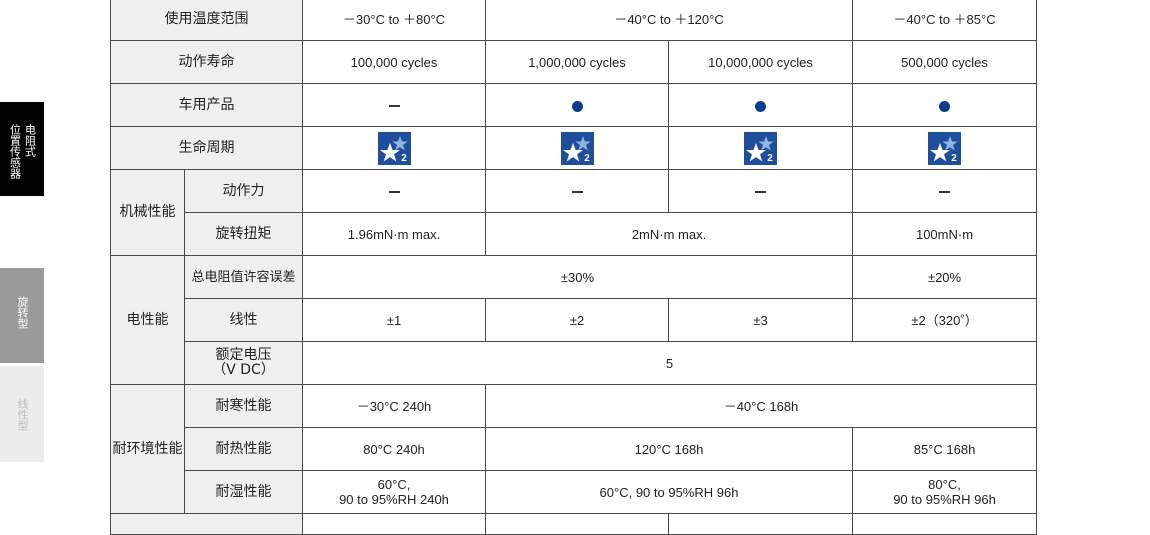 The height and width of the screenshot is (535, 1150). I want to click on label-voltage-line1: 额定电压, so click(243, 355).